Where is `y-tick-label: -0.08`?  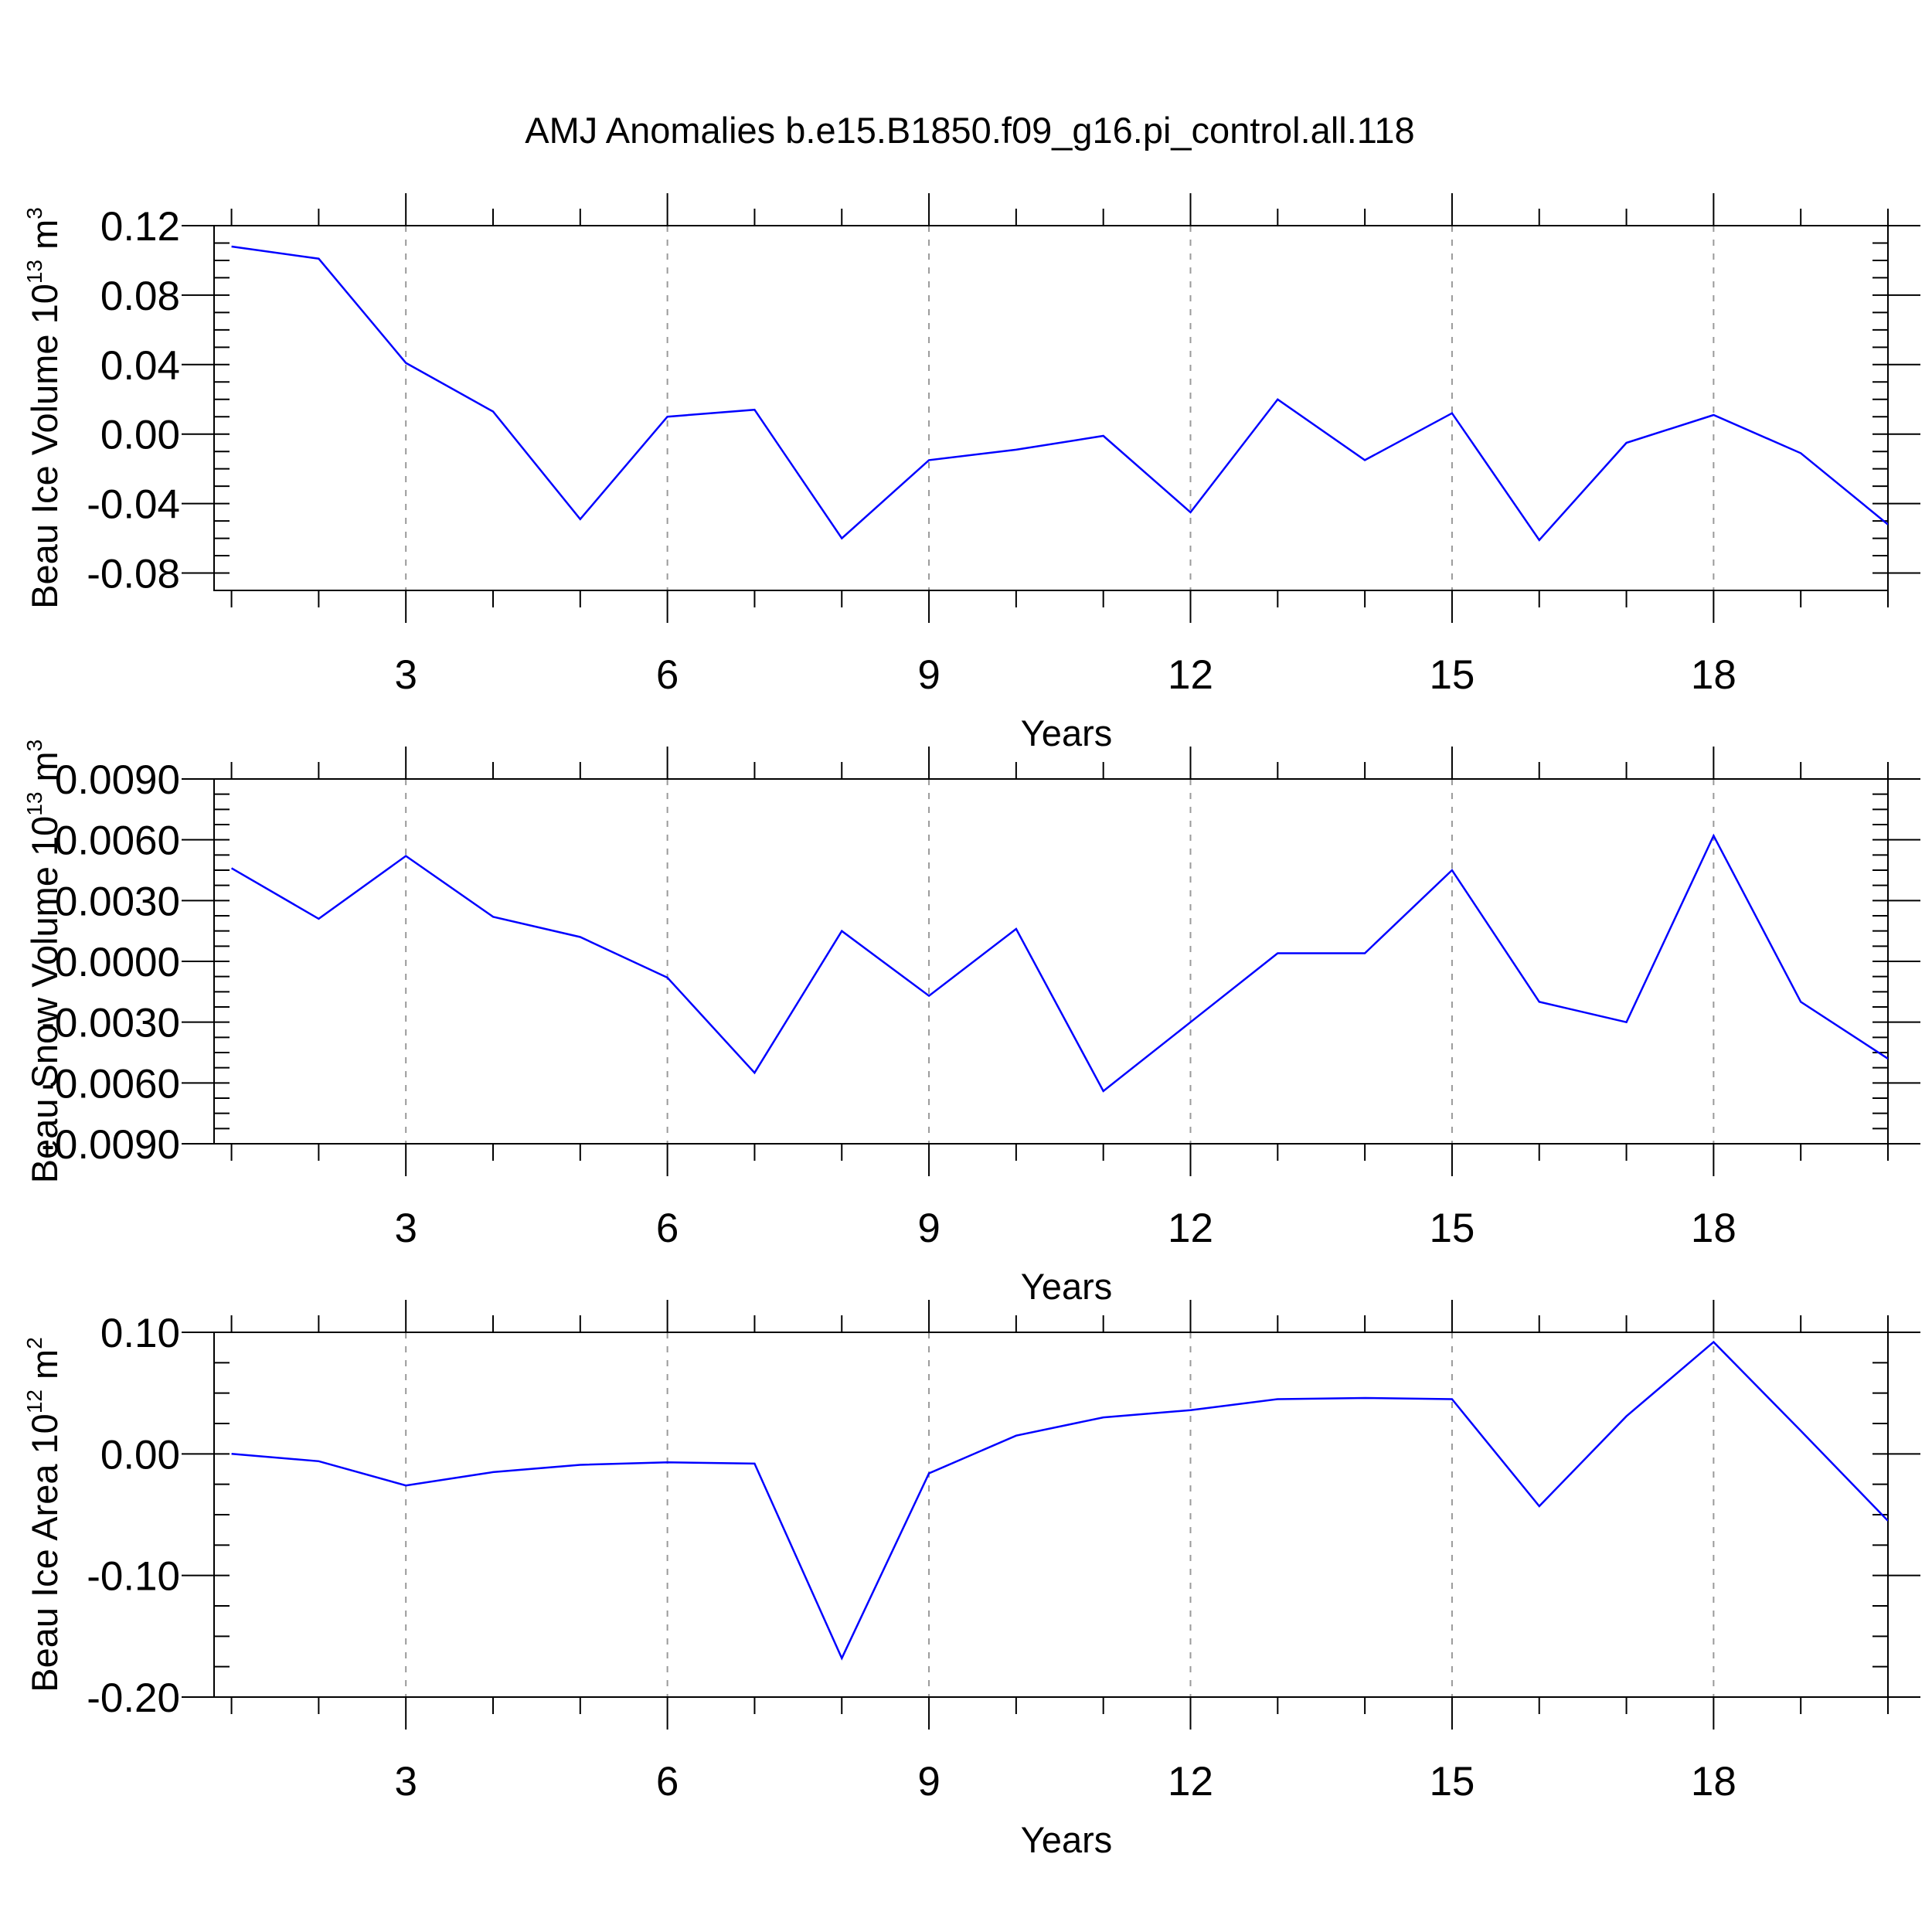
y-tick-label: -0.08 is located at coordinates (134, 574).